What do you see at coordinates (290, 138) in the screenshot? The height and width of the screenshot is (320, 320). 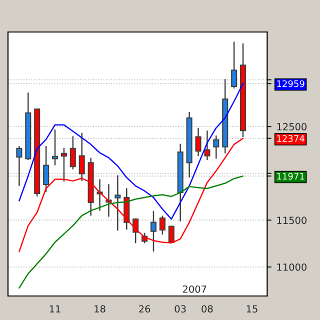 I see `y-tick-label: 12374` at bounding box center [290, 138].